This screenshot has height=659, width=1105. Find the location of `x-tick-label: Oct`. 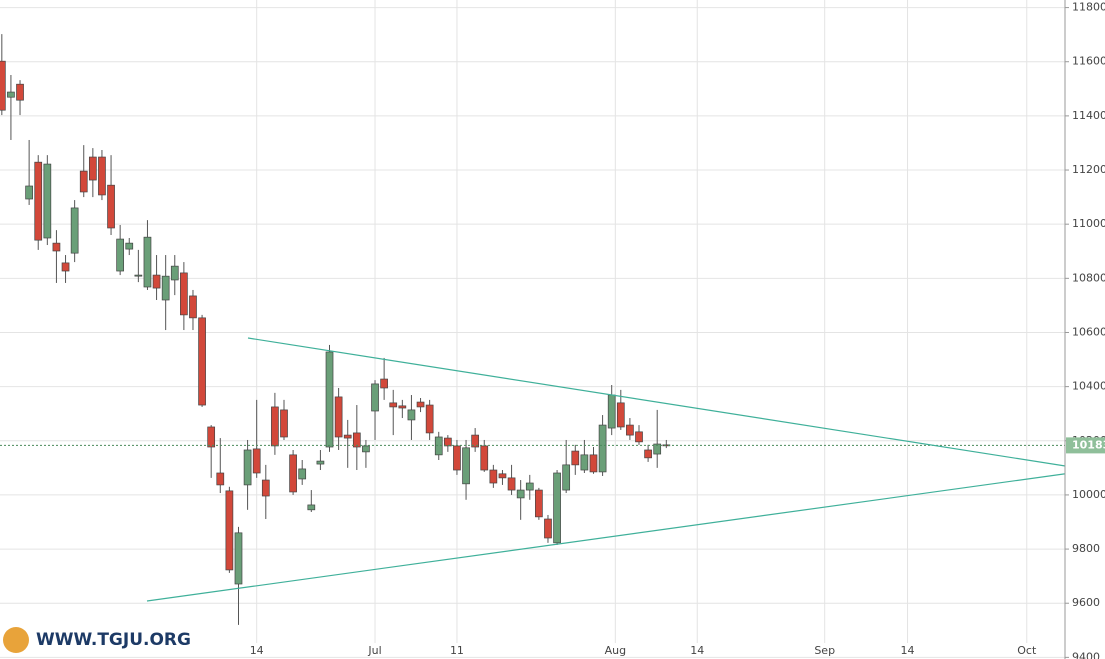

x-tick-label: Oct is located at coordinates (1027, 650).